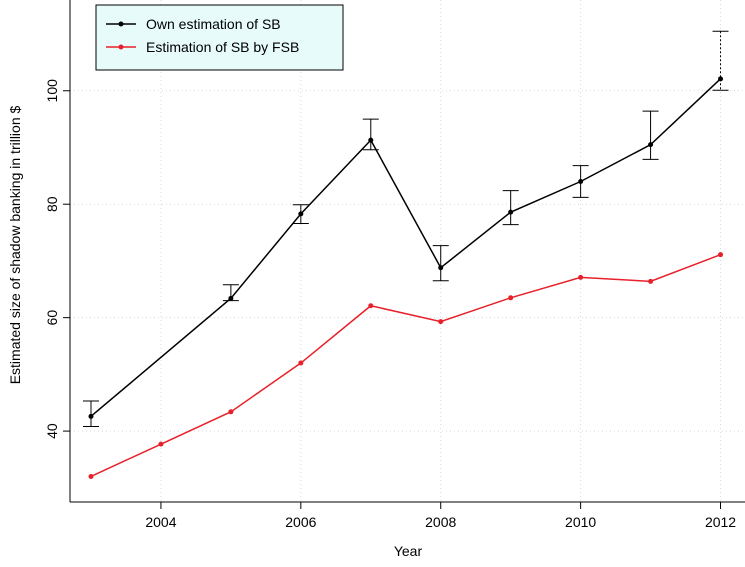  What do you see at coordinates (720, 522) in the screenshot?
I see `x-tick-label-2012: 2012` at bounding box center [720, 522].